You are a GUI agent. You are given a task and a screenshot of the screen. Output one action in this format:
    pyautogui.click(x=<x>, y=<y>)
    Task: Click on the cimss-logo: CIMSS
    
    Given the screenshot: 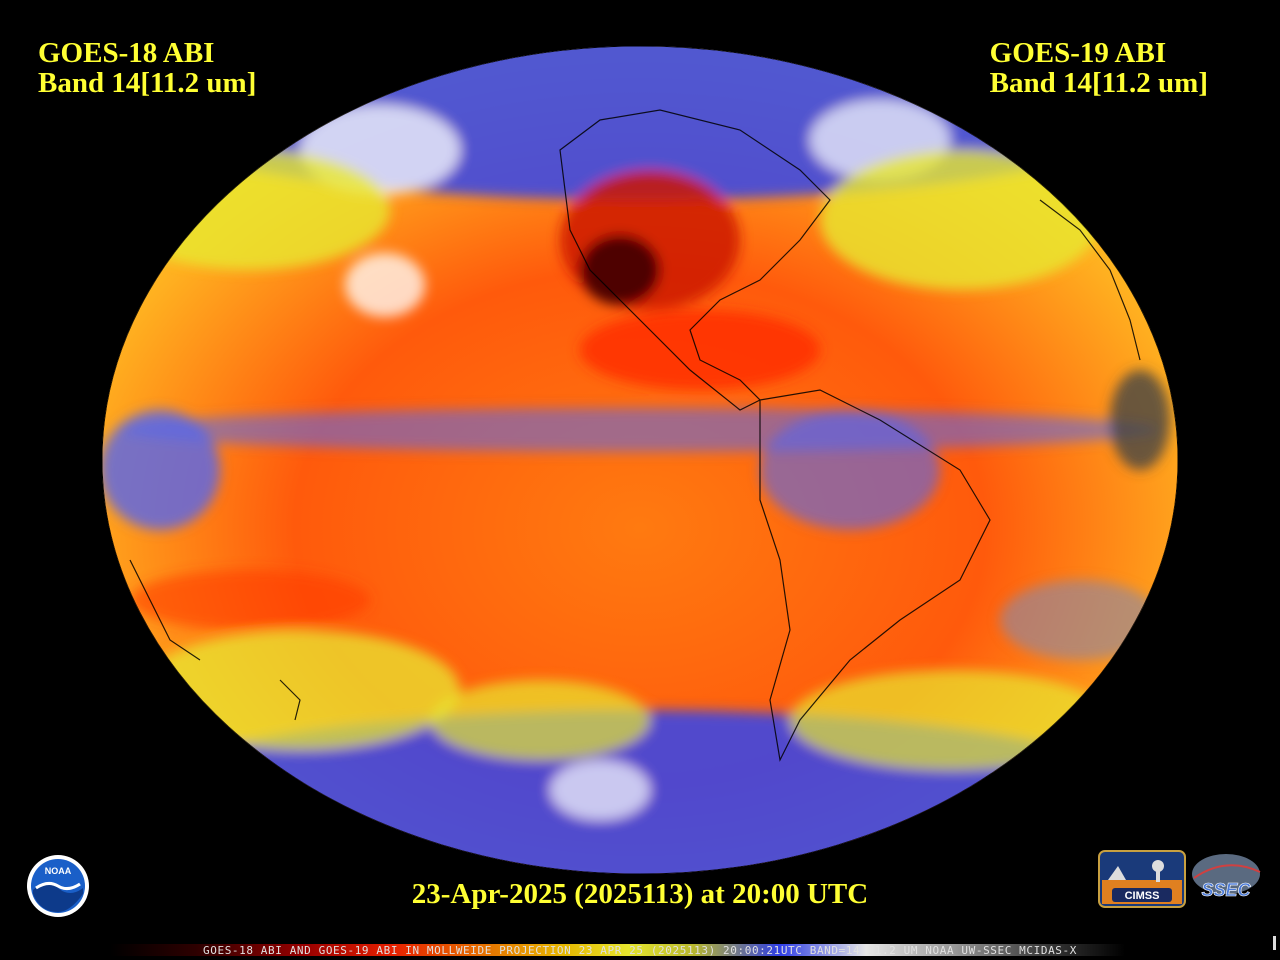 What is the action you would take?
    pyautogui.click(x=1142, y=879)
    